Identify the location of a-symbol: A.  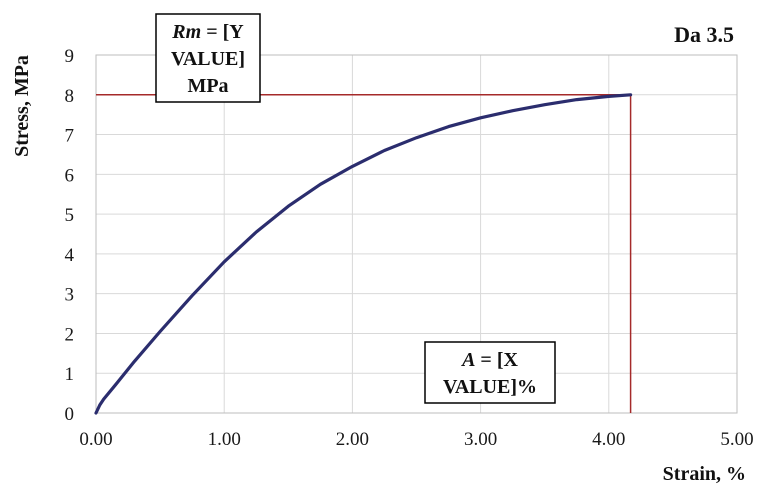
(467, 360).